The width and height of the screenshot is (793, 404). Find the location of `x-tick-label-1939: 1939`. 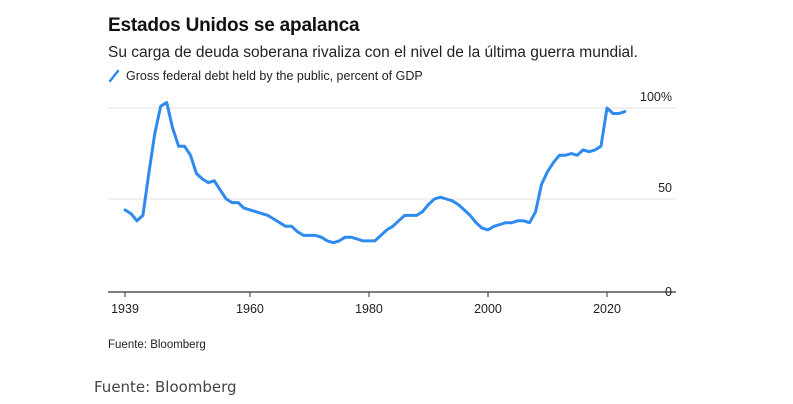

x-tick-label-1939: 1939 is located at coordinates (125, 309).